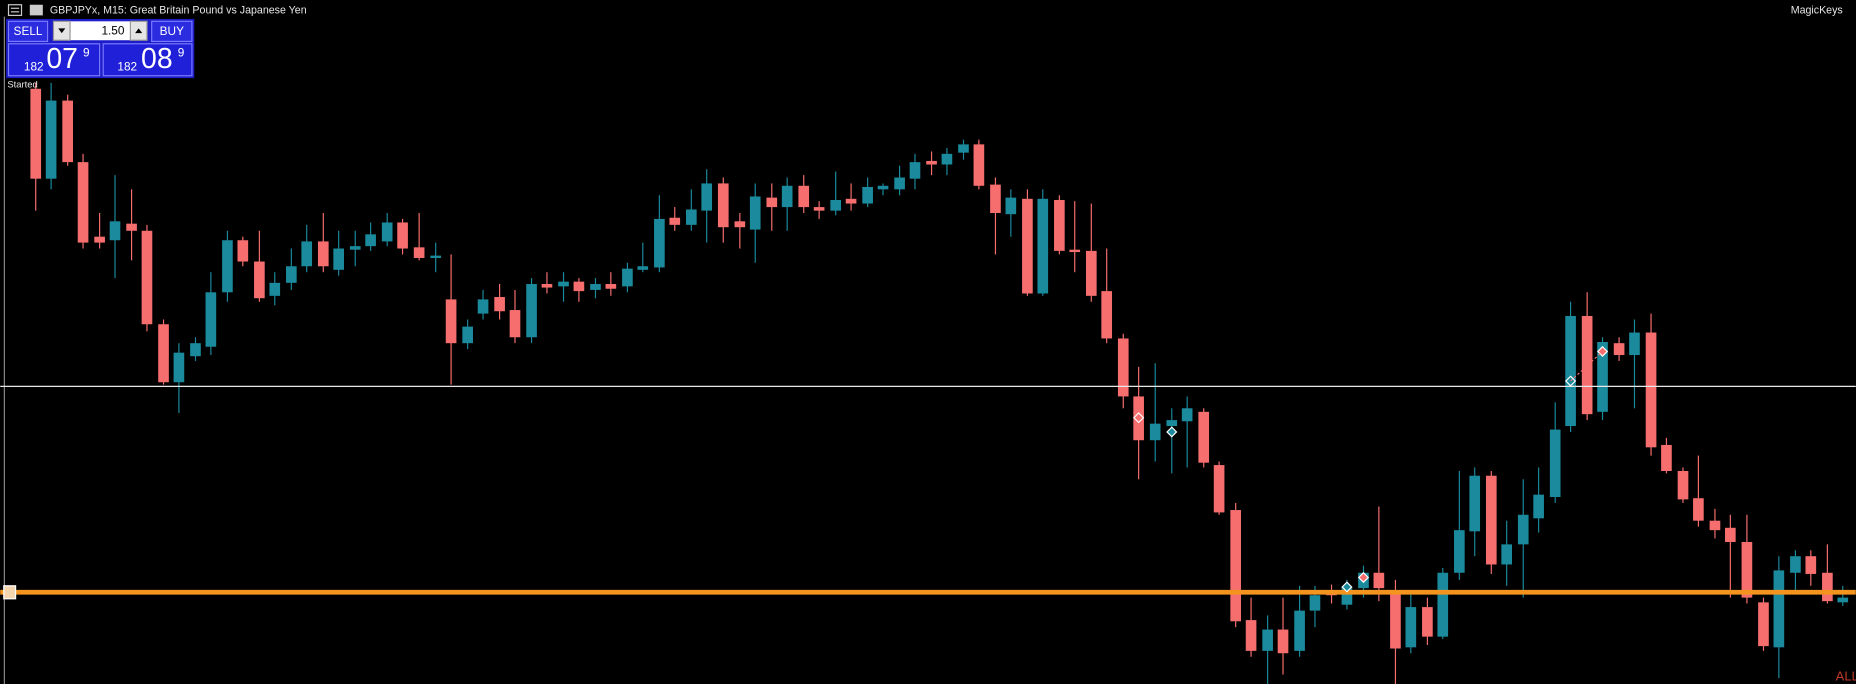  I want to click on lot-value: 1.50, so click(112, 30).